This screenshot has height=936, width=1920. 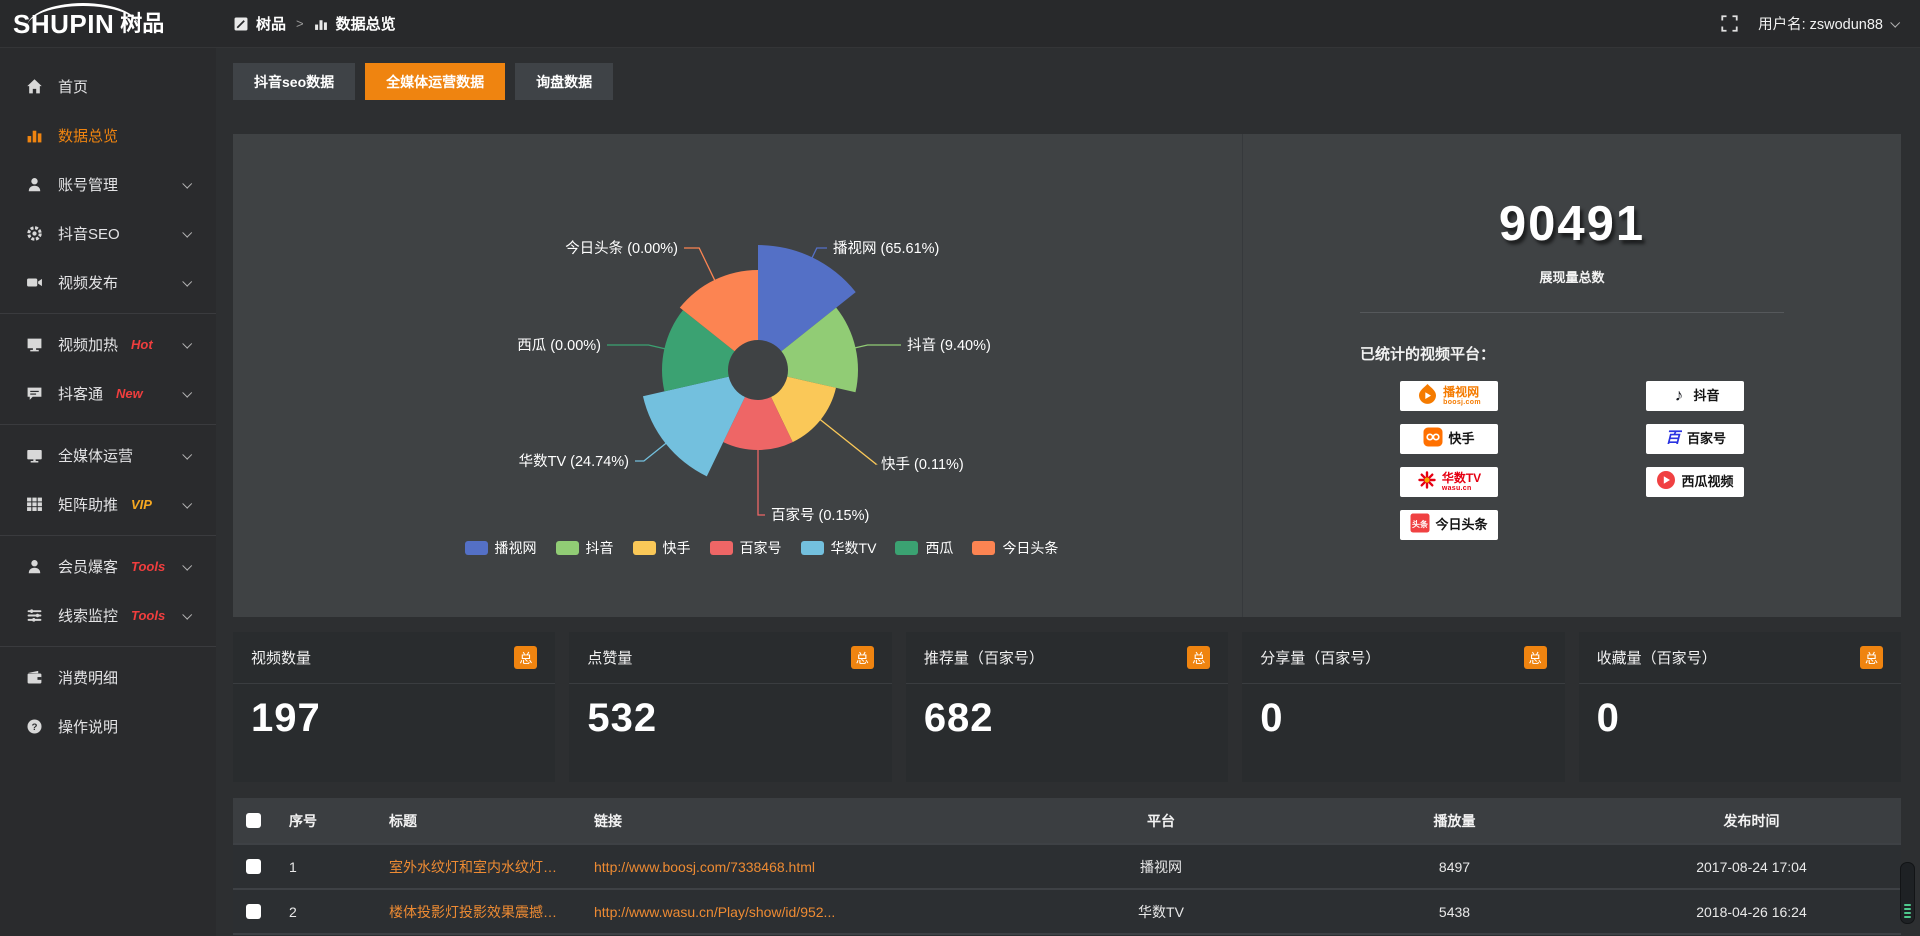 I want to click on tab-bar: 抖音seo数据 全媒体运营数据 询盘数据, so click(x=1067, y=81).